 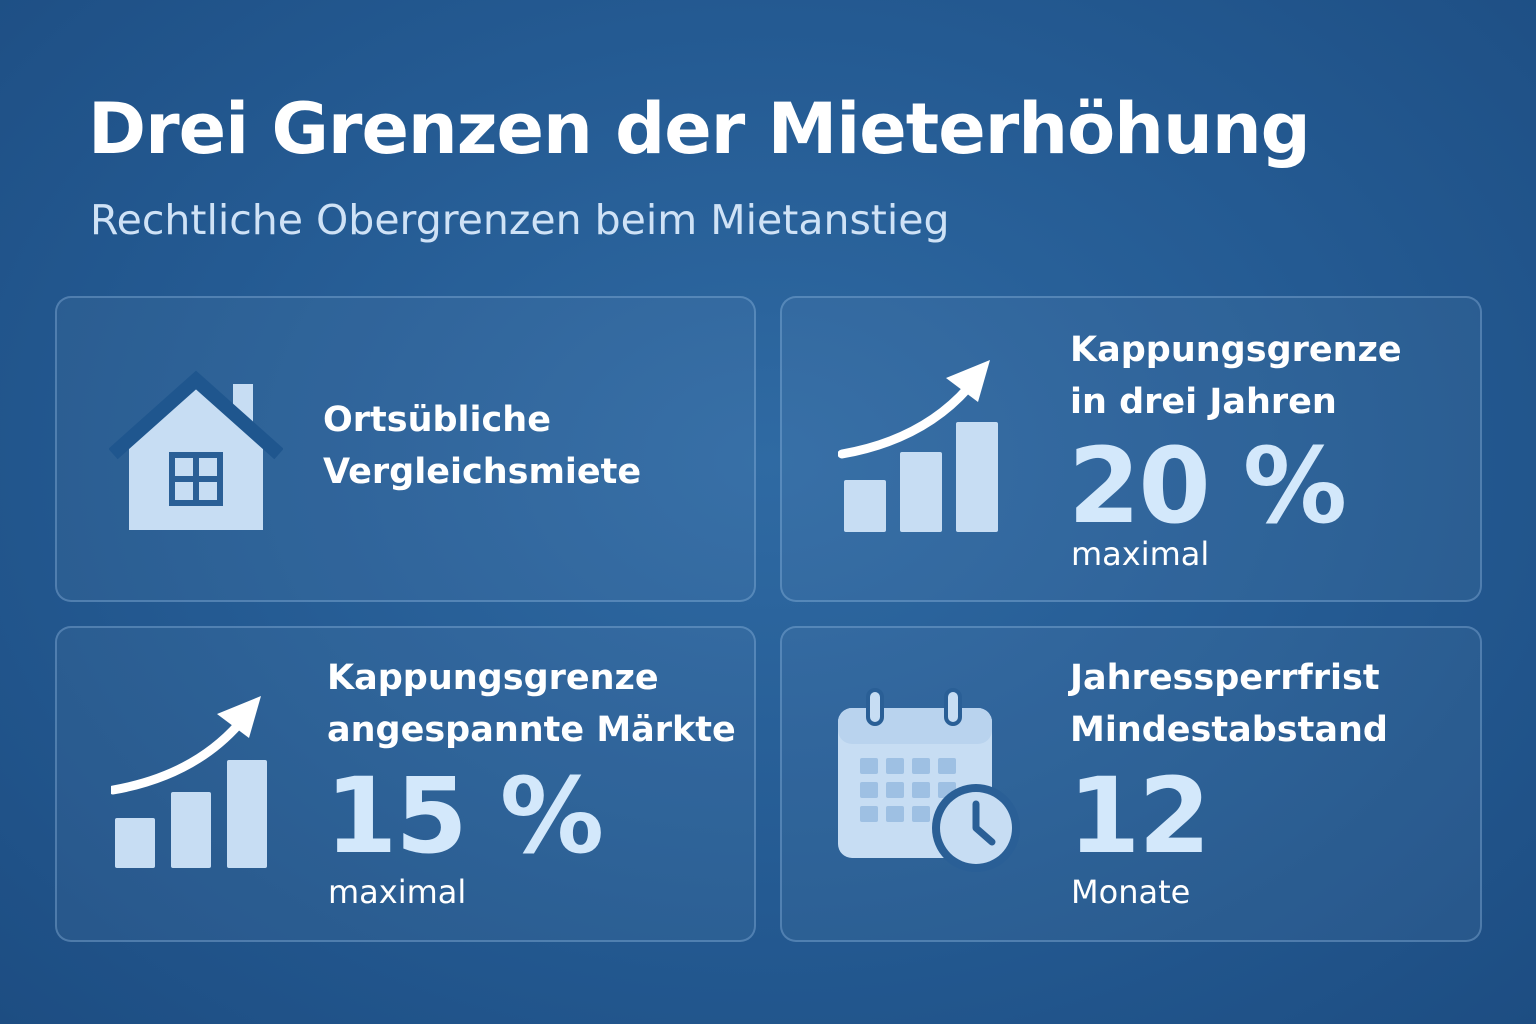 I want to click on calendar-clock-icon, so click(x=929, y=780).